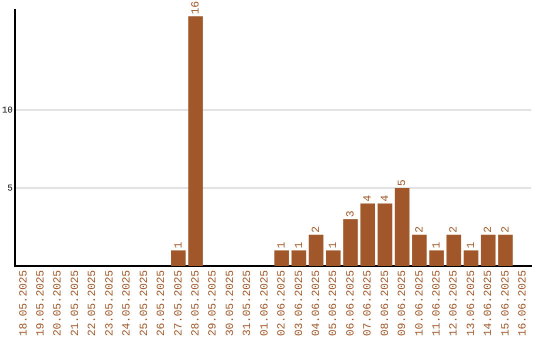 The width and height of the screenshot is (540, 340). Describe the element at coordinates (42, 303) in the screenshot. I see `x-tick-label: 19.05.2025` at that location.